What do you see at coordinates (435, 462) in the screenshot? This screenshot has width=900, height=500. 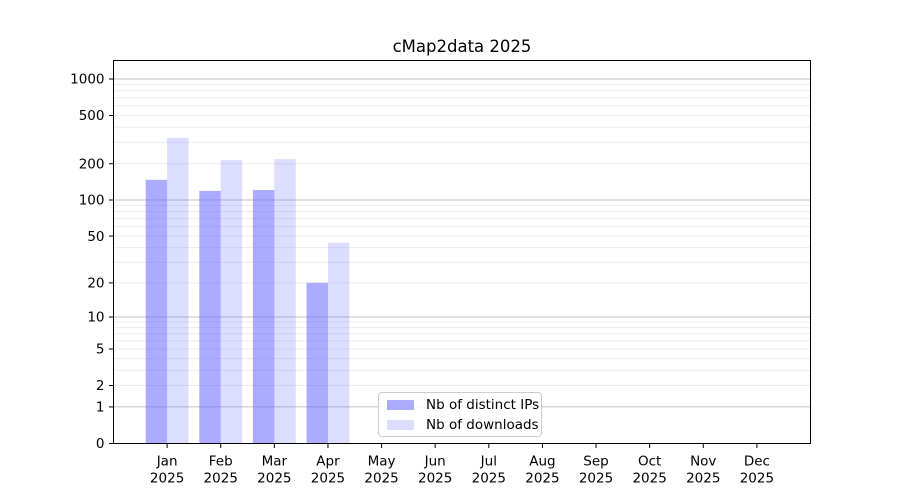 I see `x-tick-label-month: Jun` at bounding box center [435, 462].